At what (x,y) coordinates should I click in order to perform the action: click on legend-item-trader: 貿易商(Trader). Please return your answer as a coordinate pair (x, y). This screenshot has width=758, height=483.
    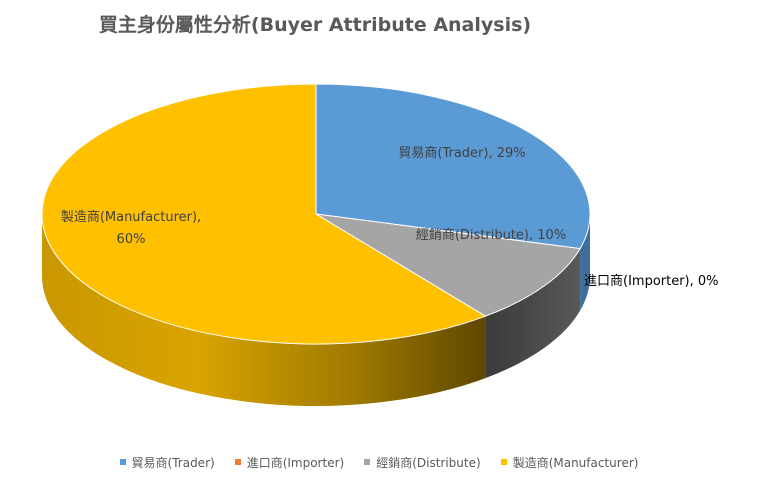
    Looking at the image, I should click on (167, 462).